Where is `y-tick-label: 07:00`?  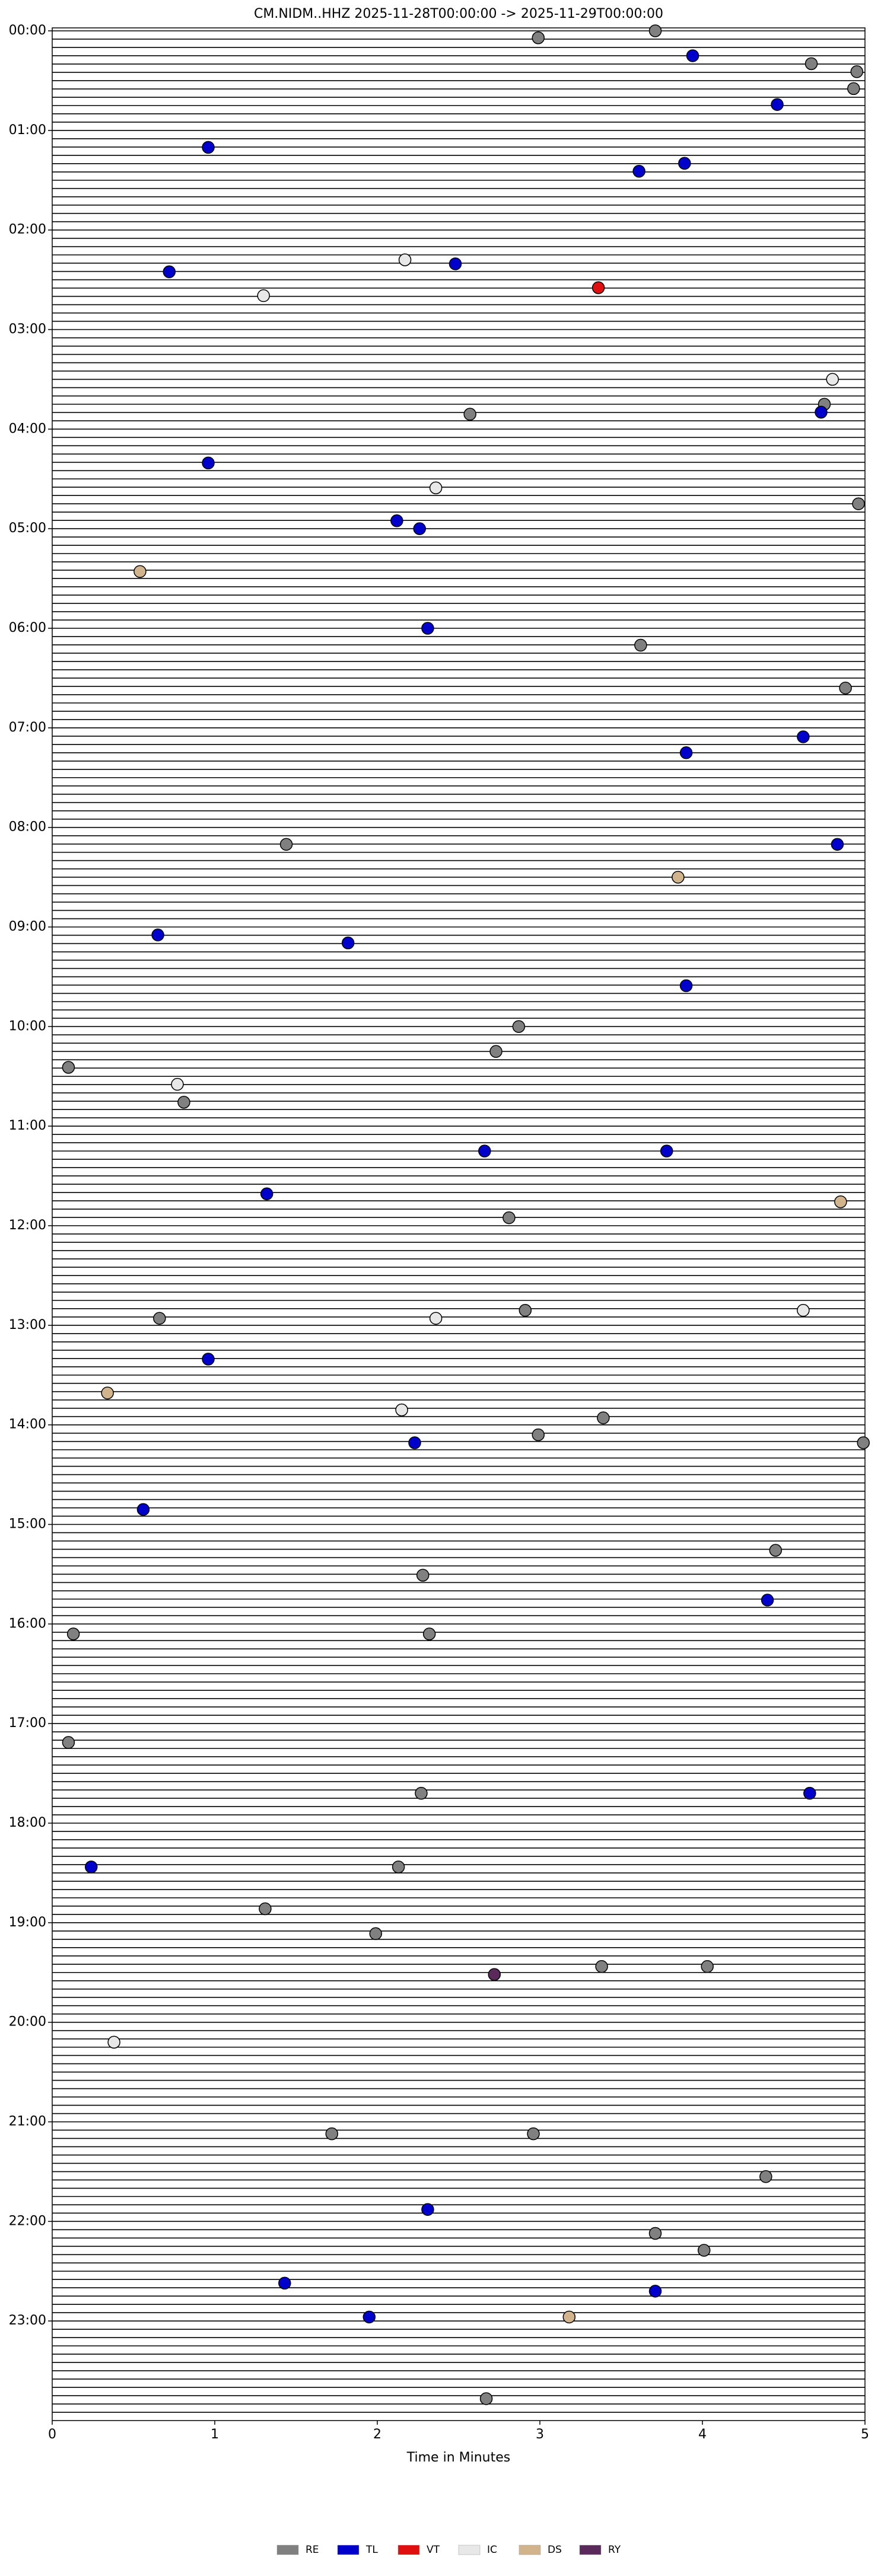
y-tick-label: 07:00 is located at coordinates (27, 727).